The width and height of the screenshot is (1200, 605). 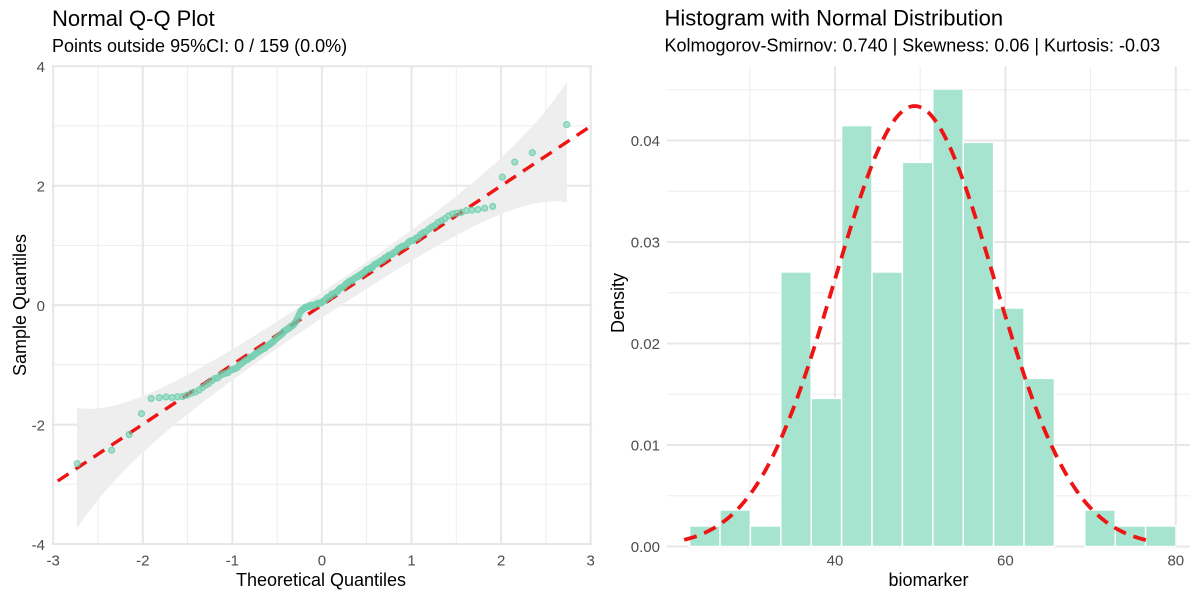 What do you see at coordinates (645, 547) in the screenshot?
I see `svg-text: 0.00` at bounding box center [645, 547].